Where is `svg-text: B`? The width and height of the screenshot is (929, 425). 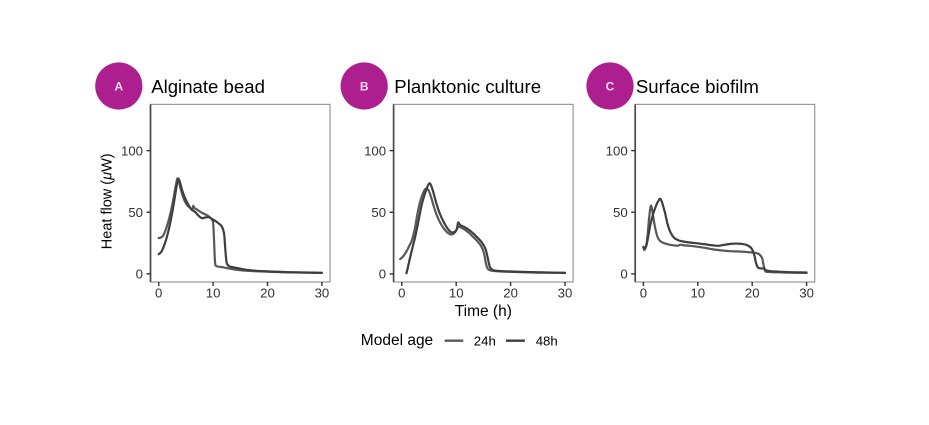 svg-text: B is located at coordinates (364, 87).